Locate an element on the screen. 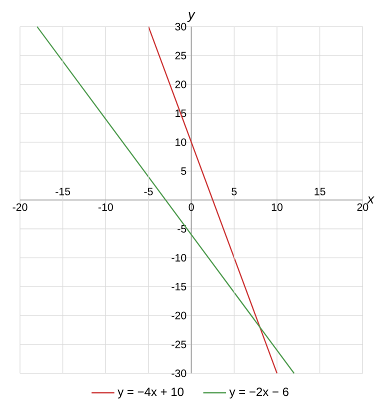 The width and height of the screenshot is (384, 408). x2-tick-label: 5 is located at coordinates (234, 192).